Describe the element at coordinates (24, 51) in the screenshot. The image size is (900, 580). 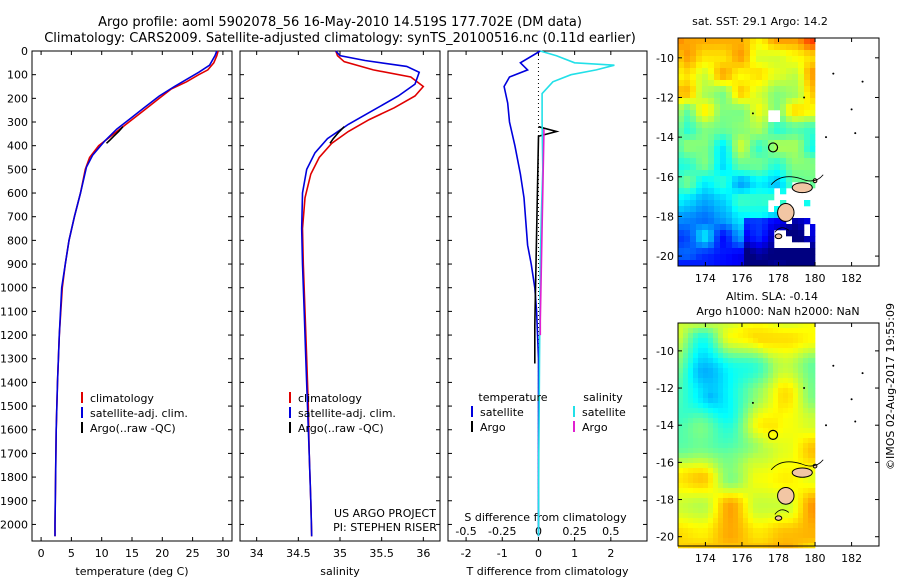
I see `depth-tick-label: 0` at that location.